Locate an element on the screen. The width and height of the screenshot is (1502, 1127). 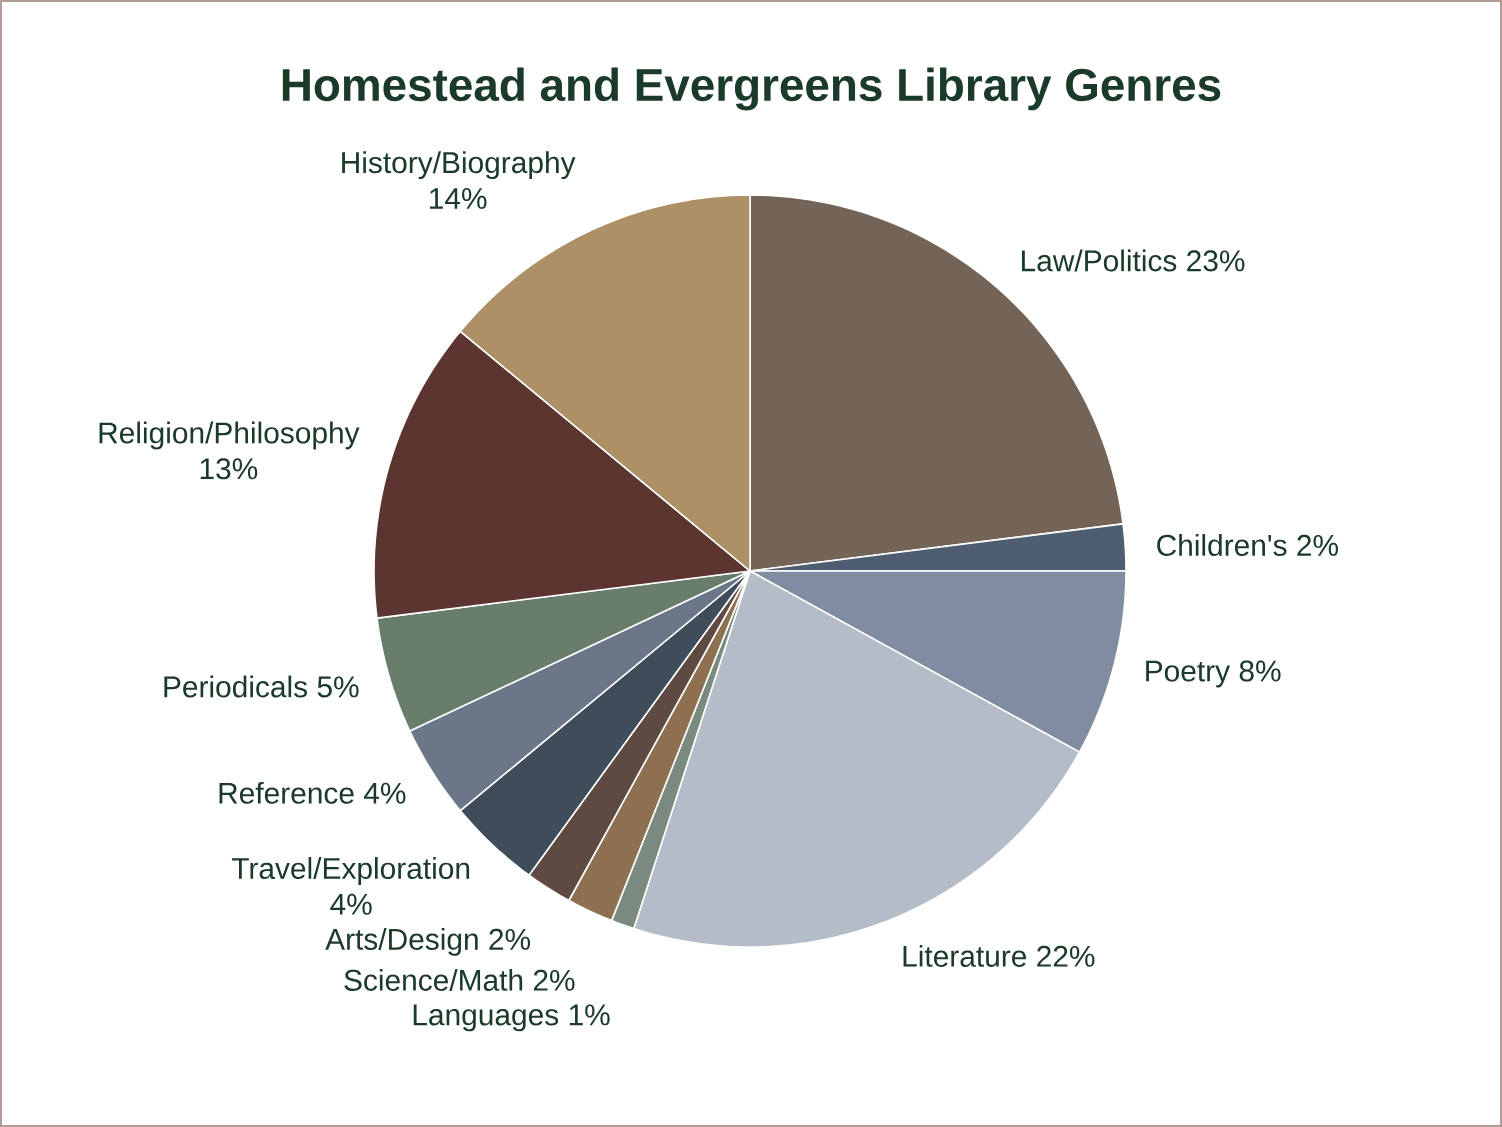
slice-label: History/Biography is located at coordinates (459, 165).